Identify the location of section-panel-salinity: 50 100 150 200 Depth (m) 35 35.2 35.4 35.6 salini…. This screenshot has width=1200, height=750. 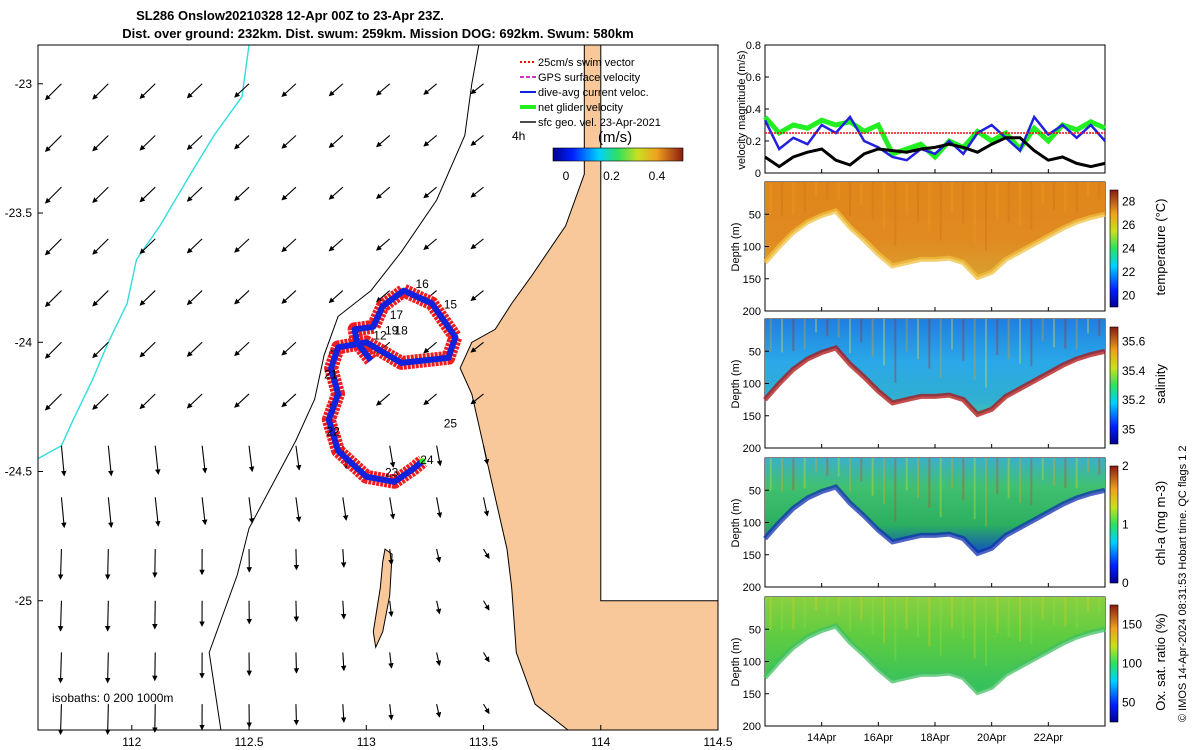
(949, 386).